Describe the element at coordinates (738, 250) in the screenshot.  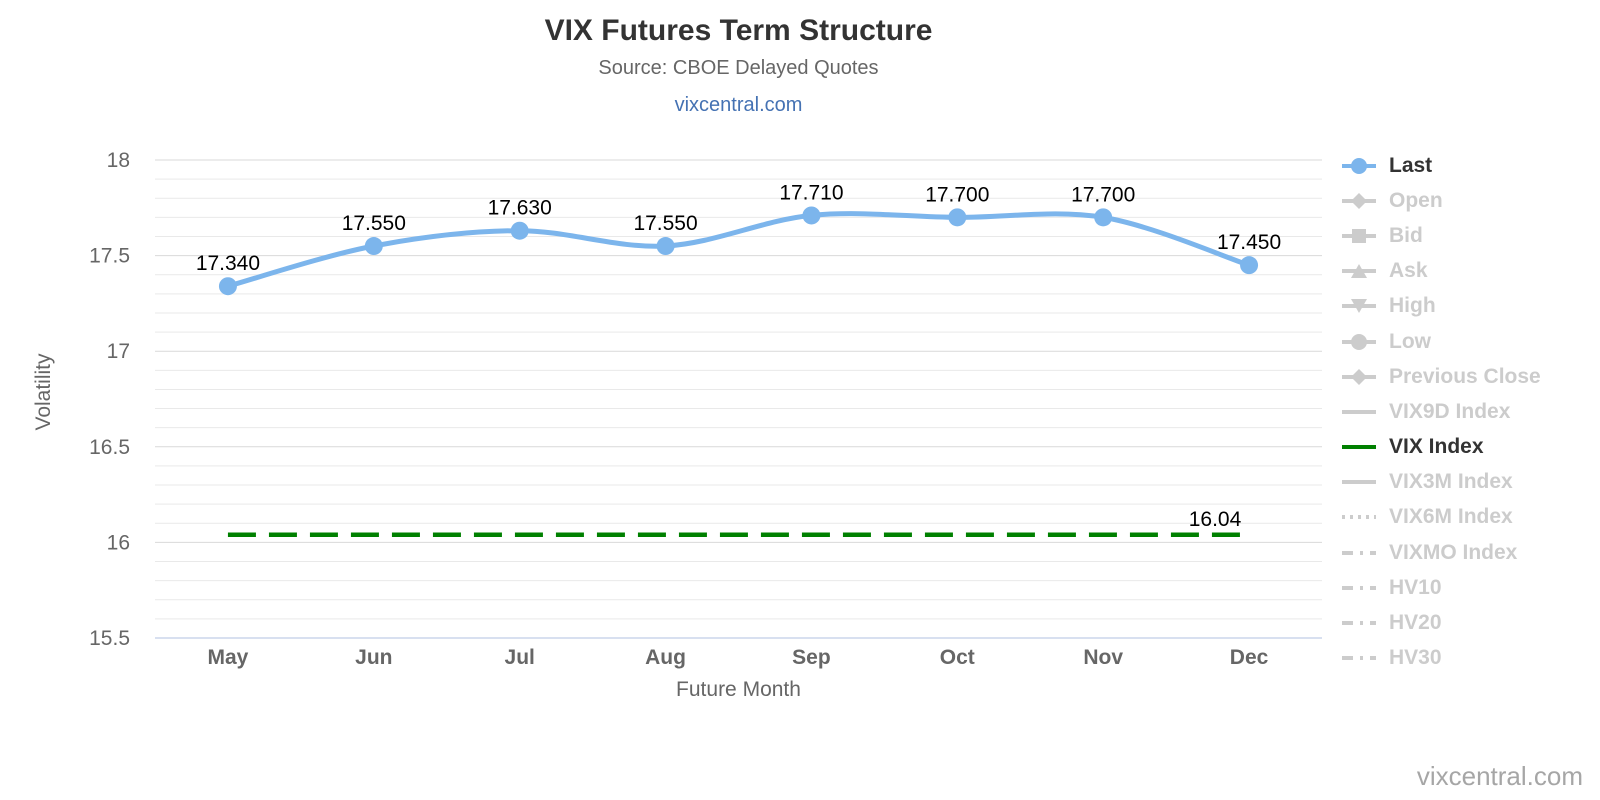
I see `last-series-line` at that location.